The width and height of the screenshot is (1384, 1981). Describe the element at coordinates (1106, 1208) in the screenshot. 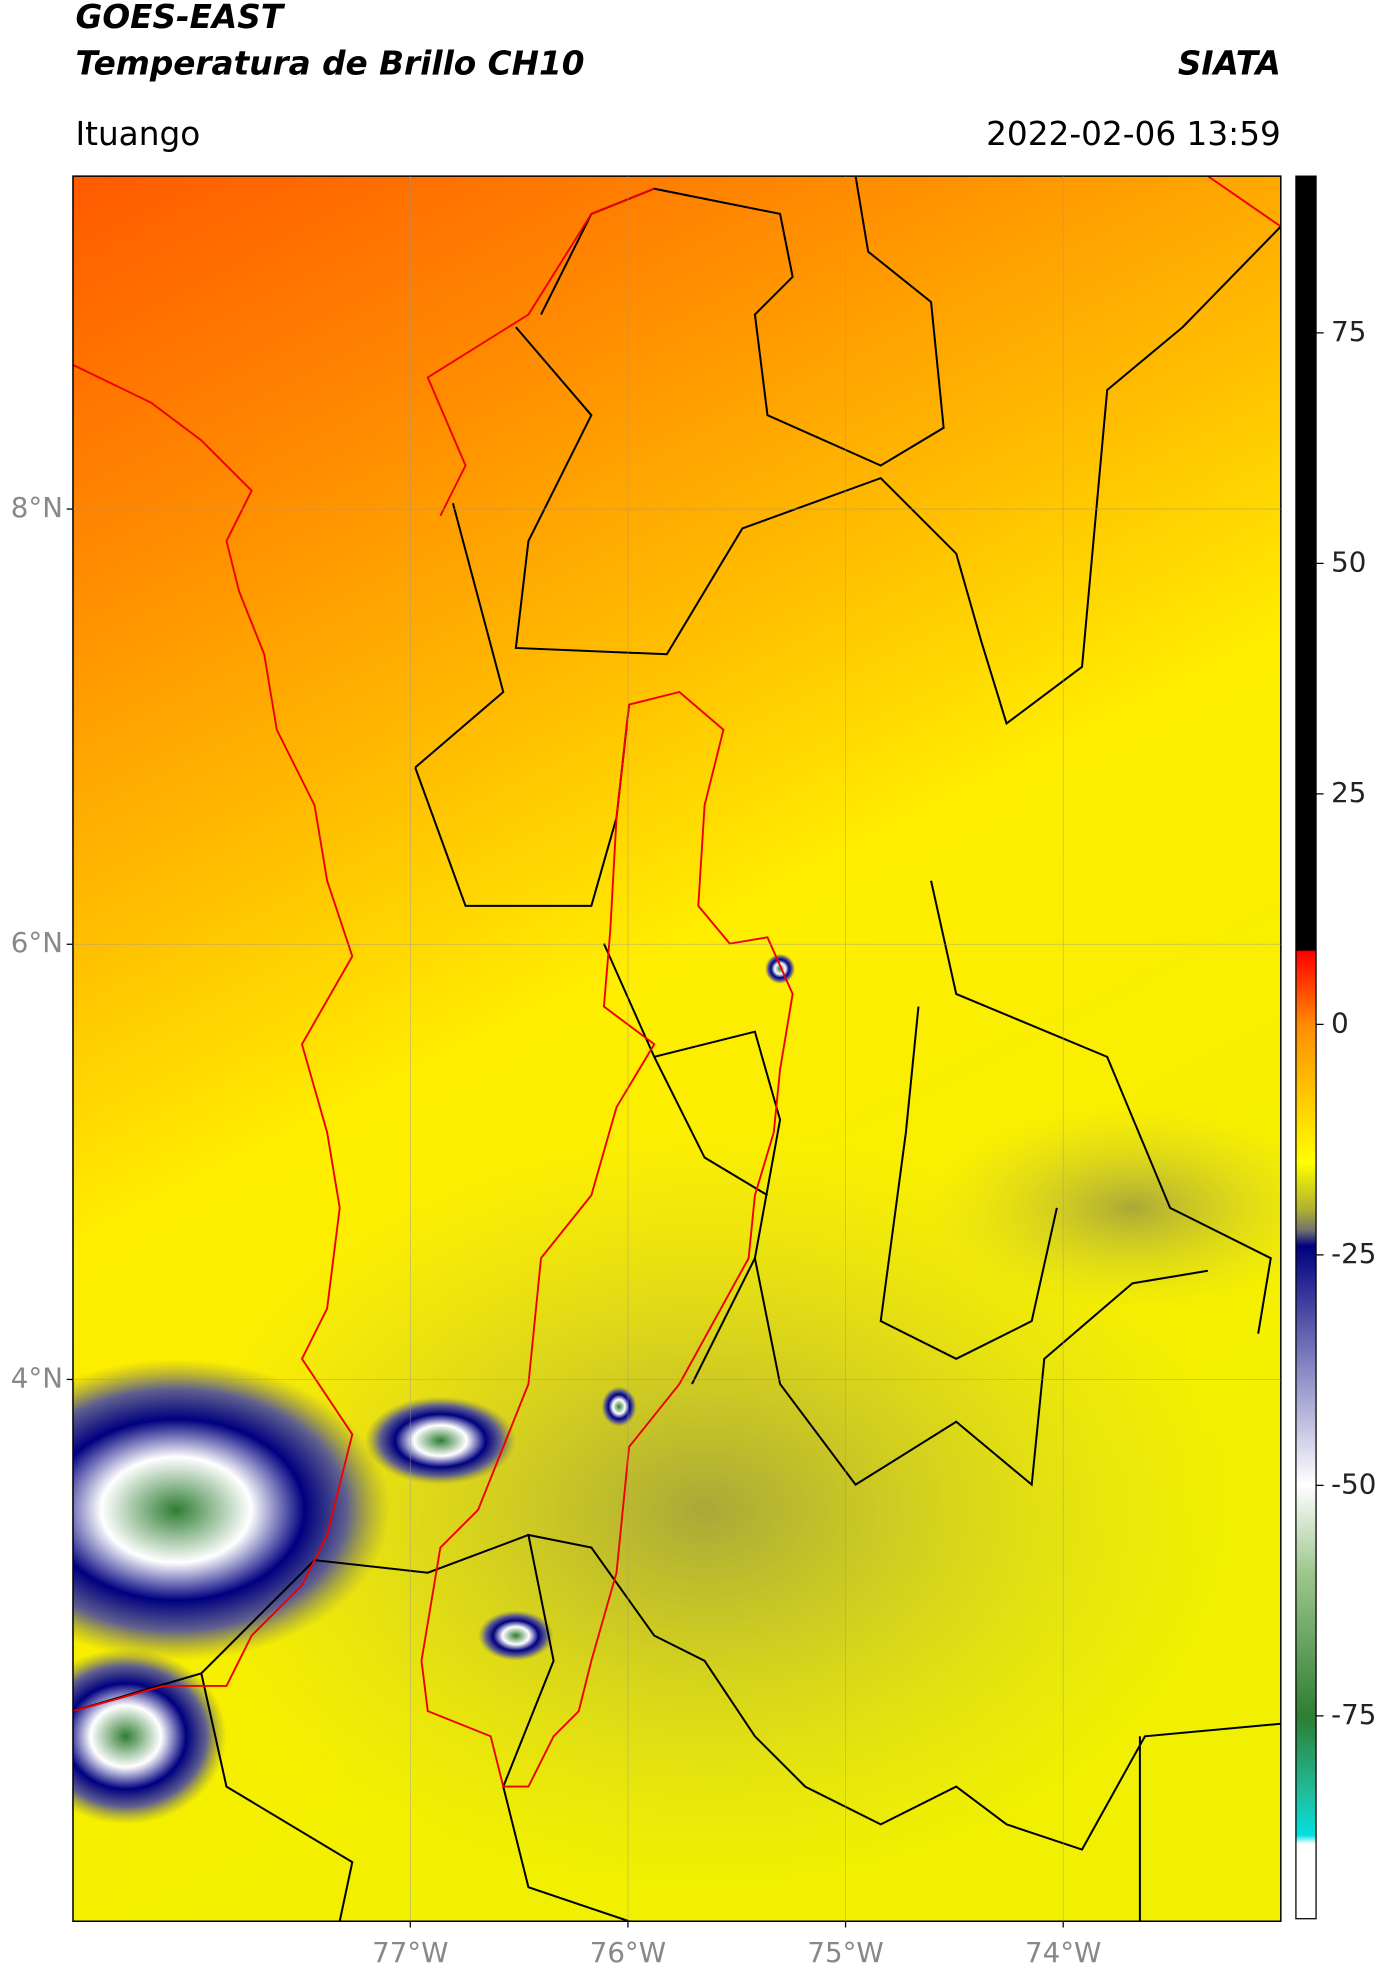

I see `cloud-haze` at that location.